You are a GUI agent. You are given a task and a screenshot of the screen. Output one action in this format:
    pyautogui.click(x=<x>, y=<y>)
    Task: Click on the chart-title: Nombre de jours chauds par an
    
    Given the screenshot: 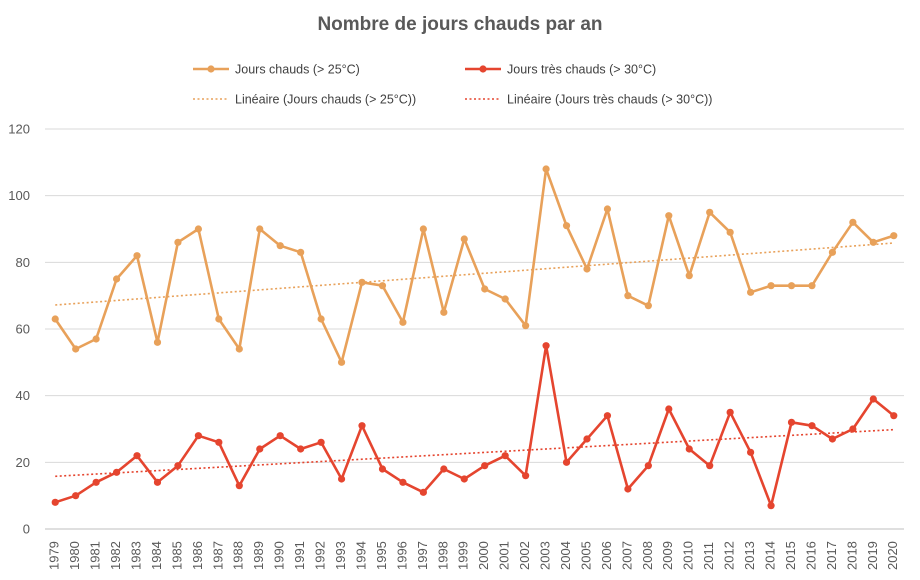 What is the action you would take?
    pyautogui.click(x=460, y=24)
    